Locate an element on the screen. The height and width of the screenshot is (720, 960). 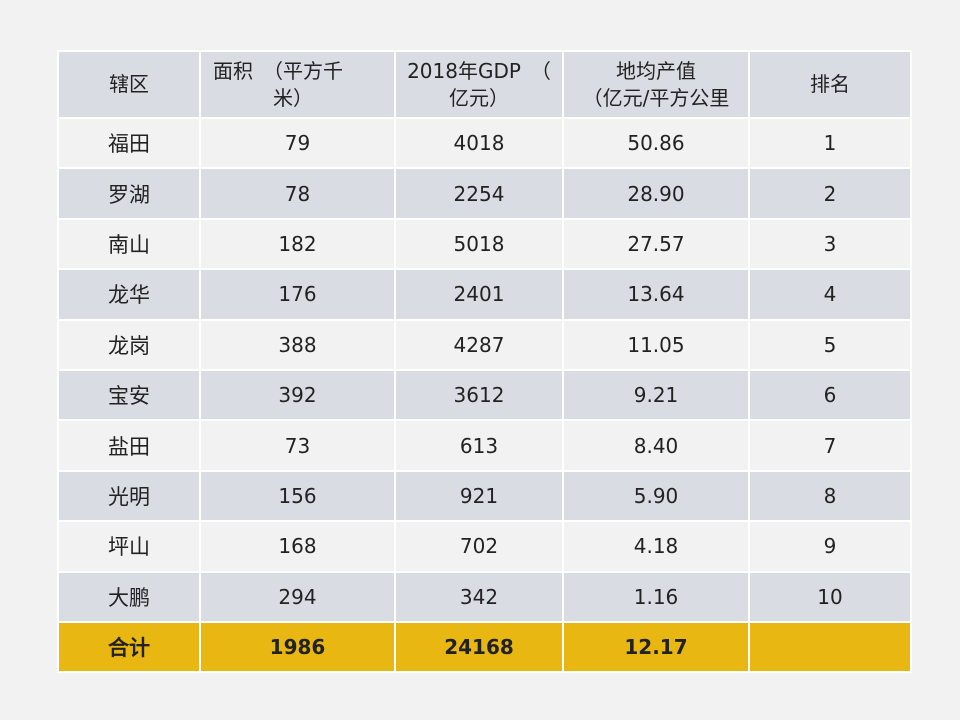
header-density: 地均产值 （亿元/平方公里 is located at coordinates (656, 84).